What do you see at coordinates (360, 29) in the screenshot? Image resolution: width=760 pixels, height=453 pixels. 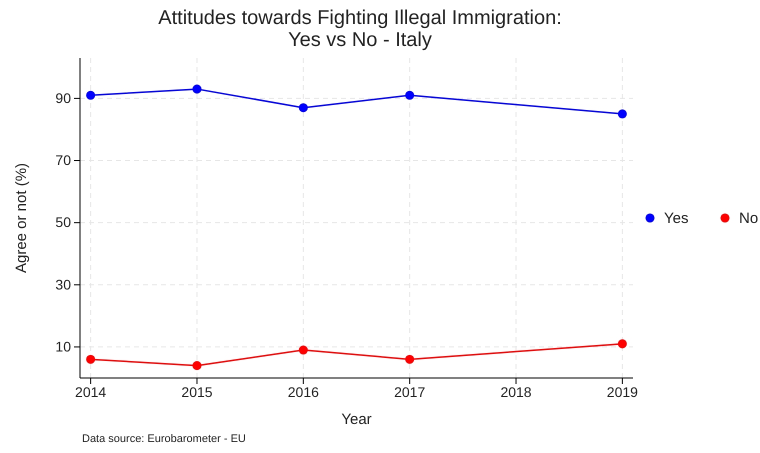 I see `chart-title: Attitudes towards Fighting Illegal Immigration: Yes vs No - Italy` at bounding box center [360, 29].